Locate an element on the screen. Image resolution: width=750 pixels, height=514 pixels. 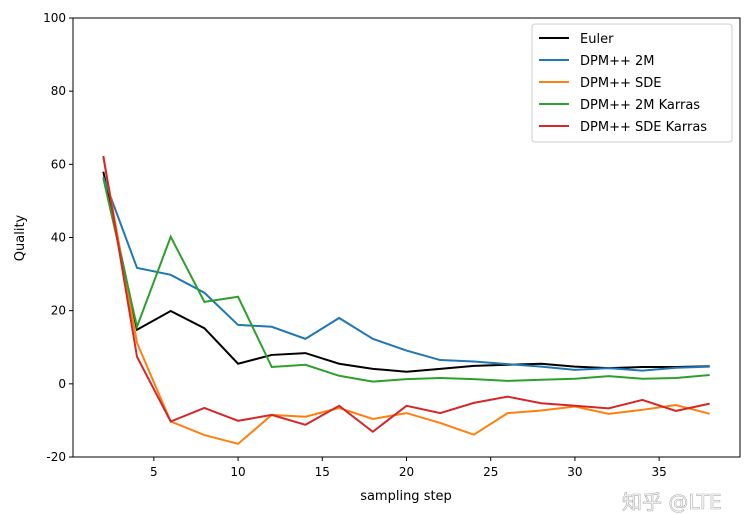
y-tick-label: 80 is located at coordinates (58, 91).